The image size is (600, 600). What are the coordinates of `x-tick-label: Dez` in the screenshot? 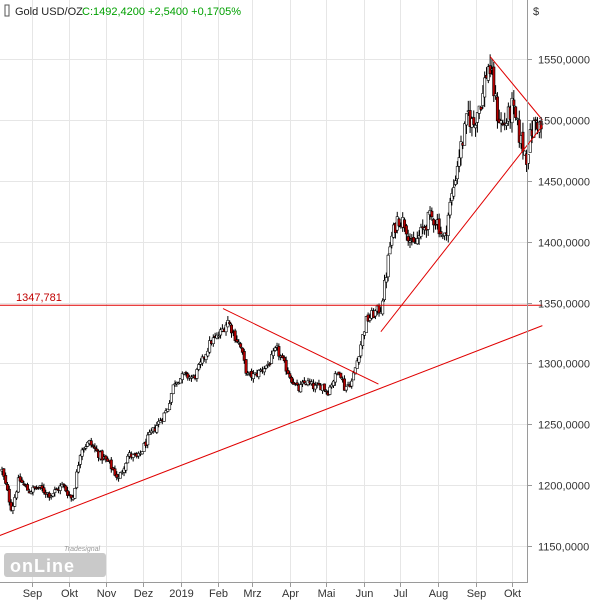 It's located at (144, 594).